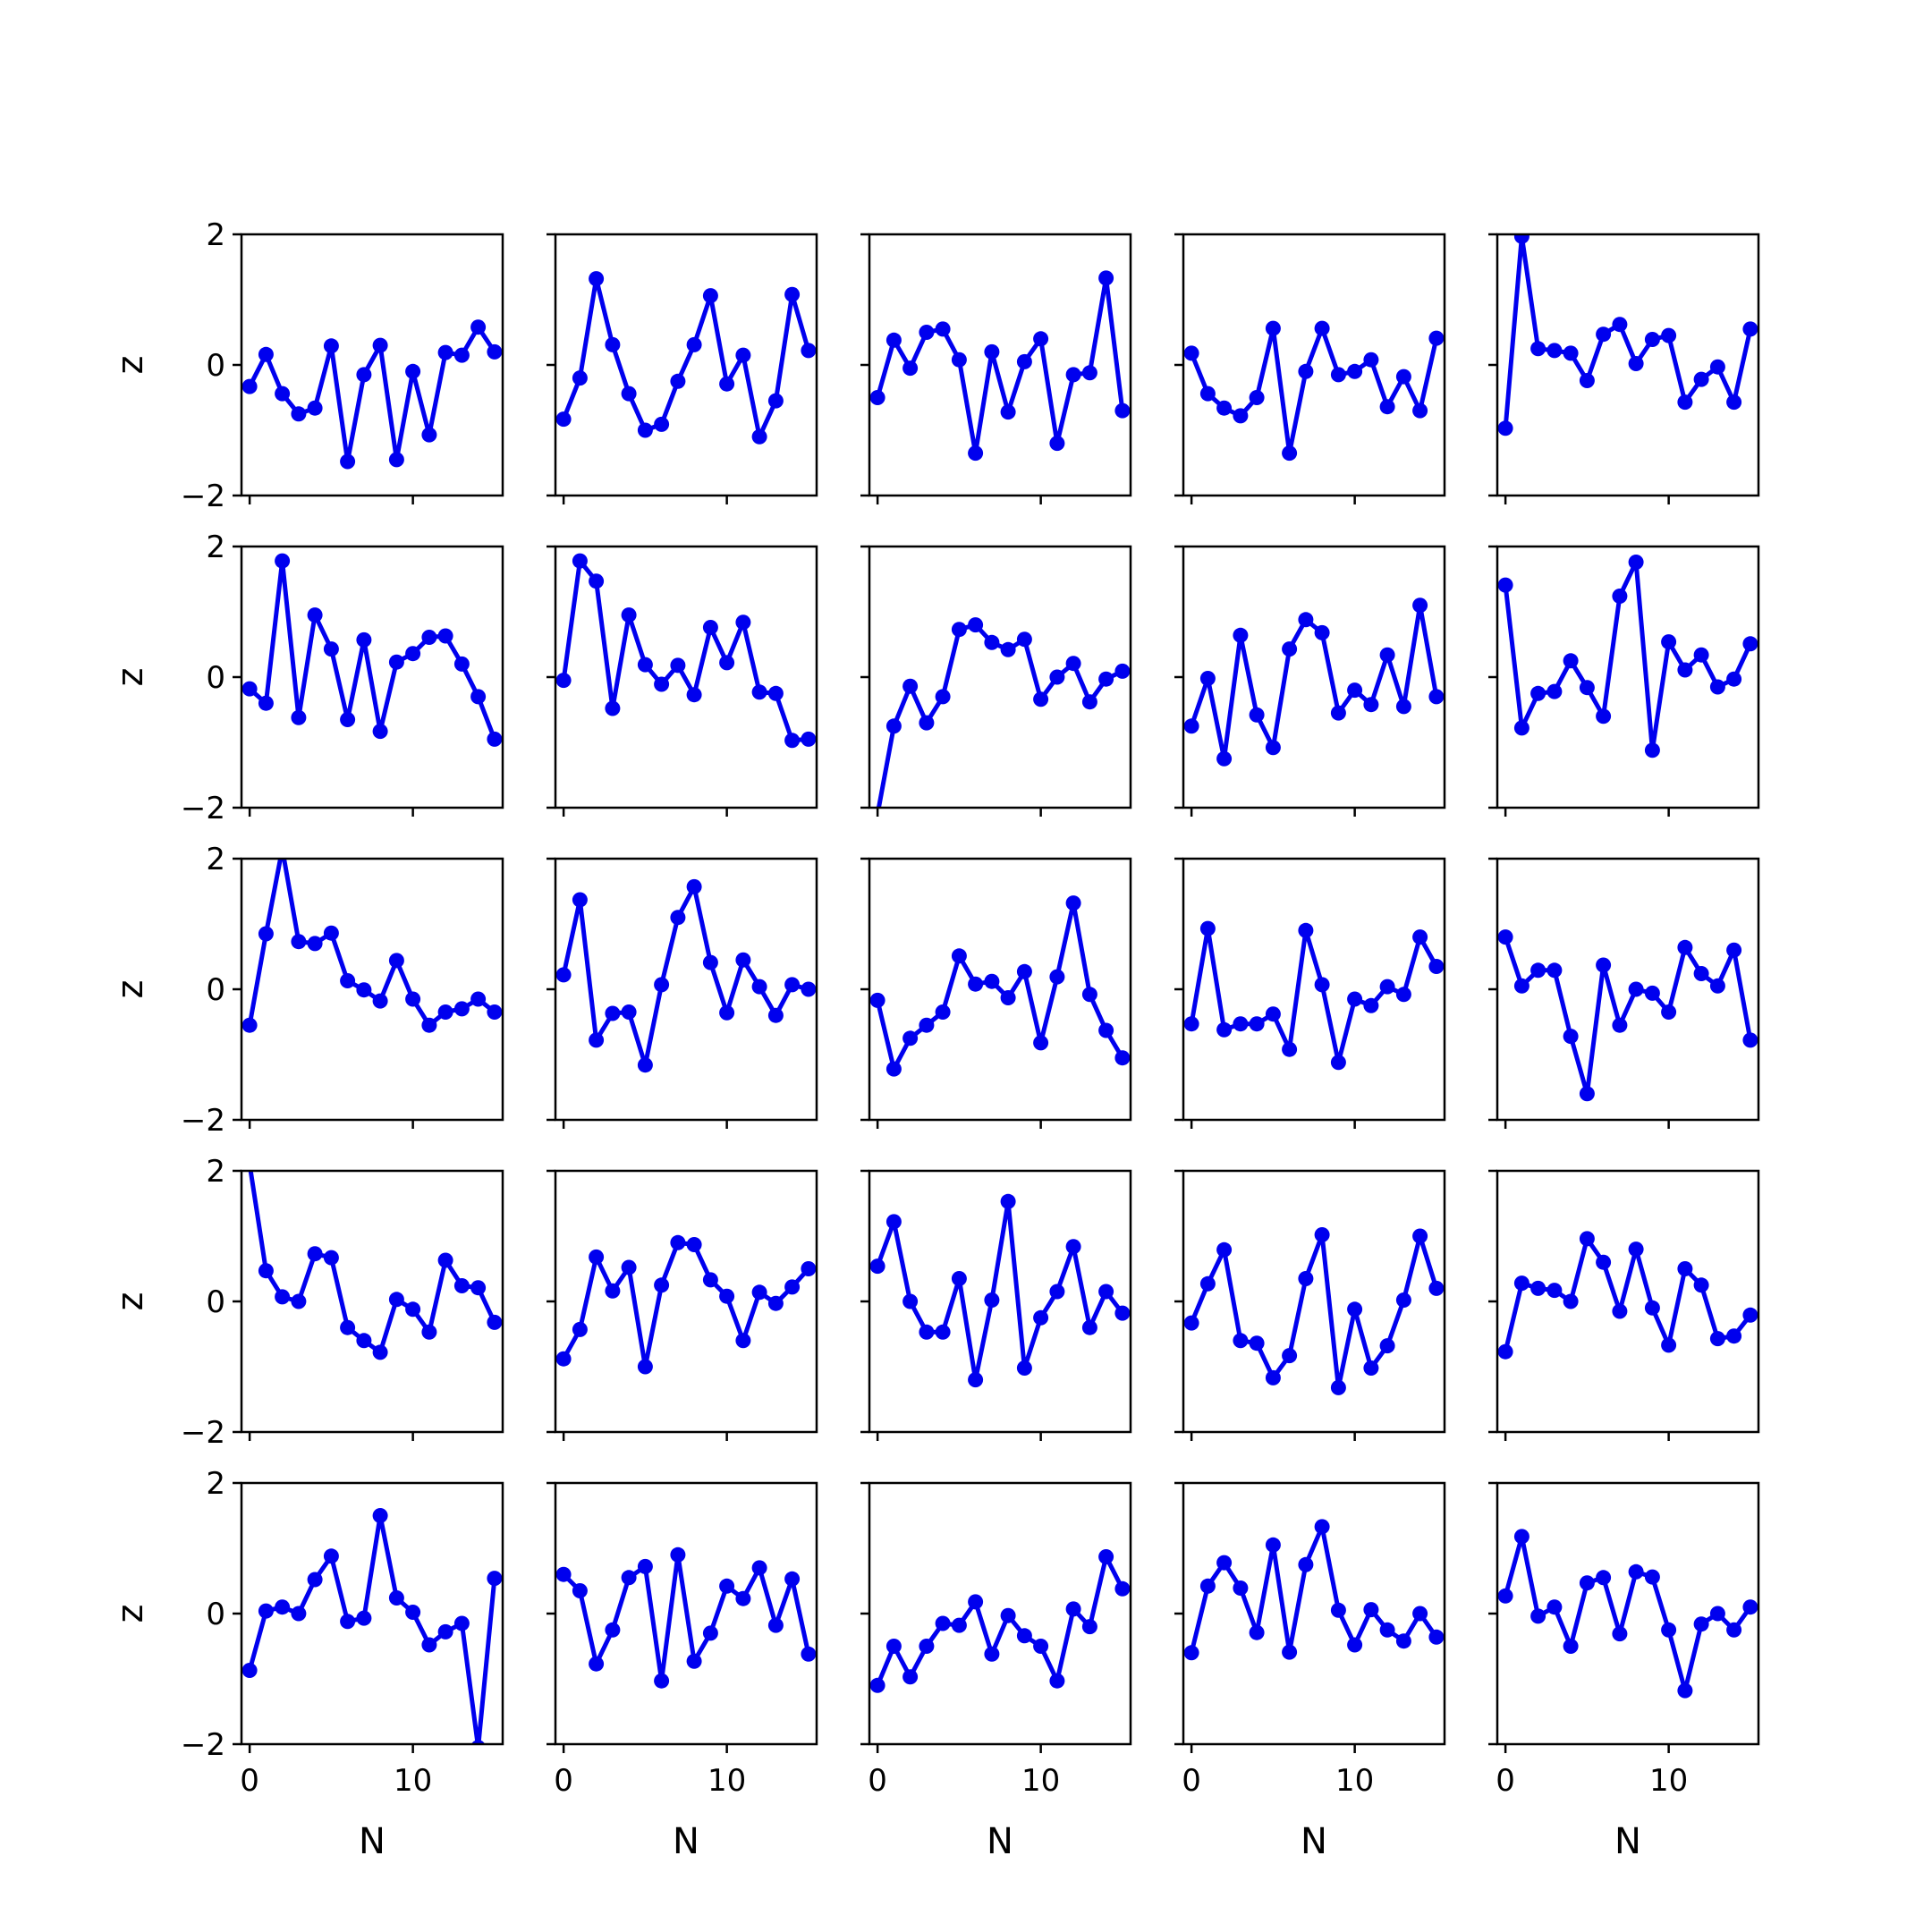 The width and height of the screenshot is (1932, 1932). I want to click on subplot-r1-c4, so click(1310, 368).